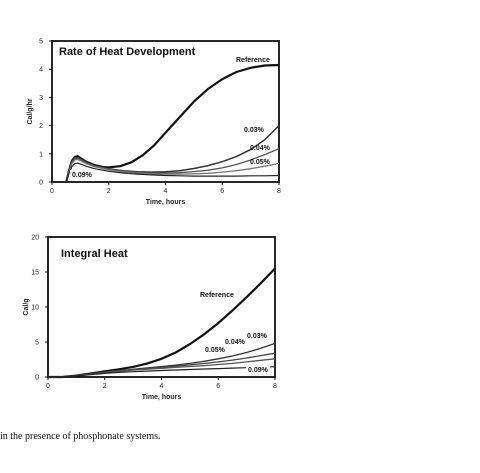 The height and width of the screenshot is (473, 480). Describe the element at coordinates (35, 308) in the screenshot. I see `y-tick-label: 10` at that location.